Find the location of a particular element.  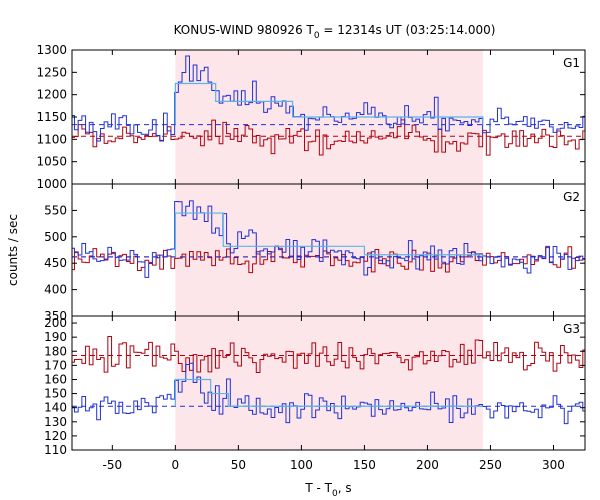

y-tick-label: 1050 is located at coordinates (51, 162).